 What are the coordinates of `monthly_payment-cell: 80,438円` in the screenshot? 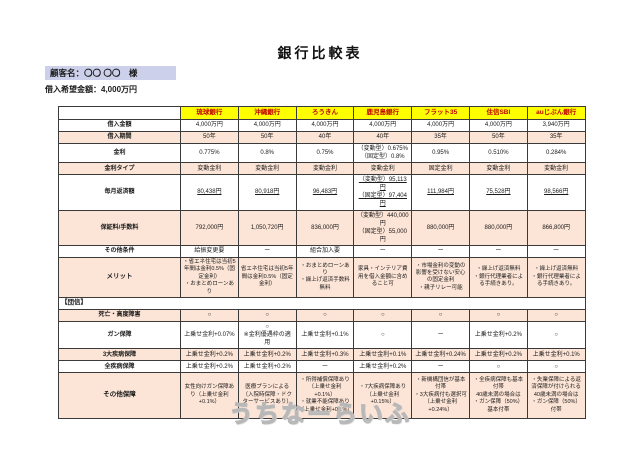 It's located at (209, 192).